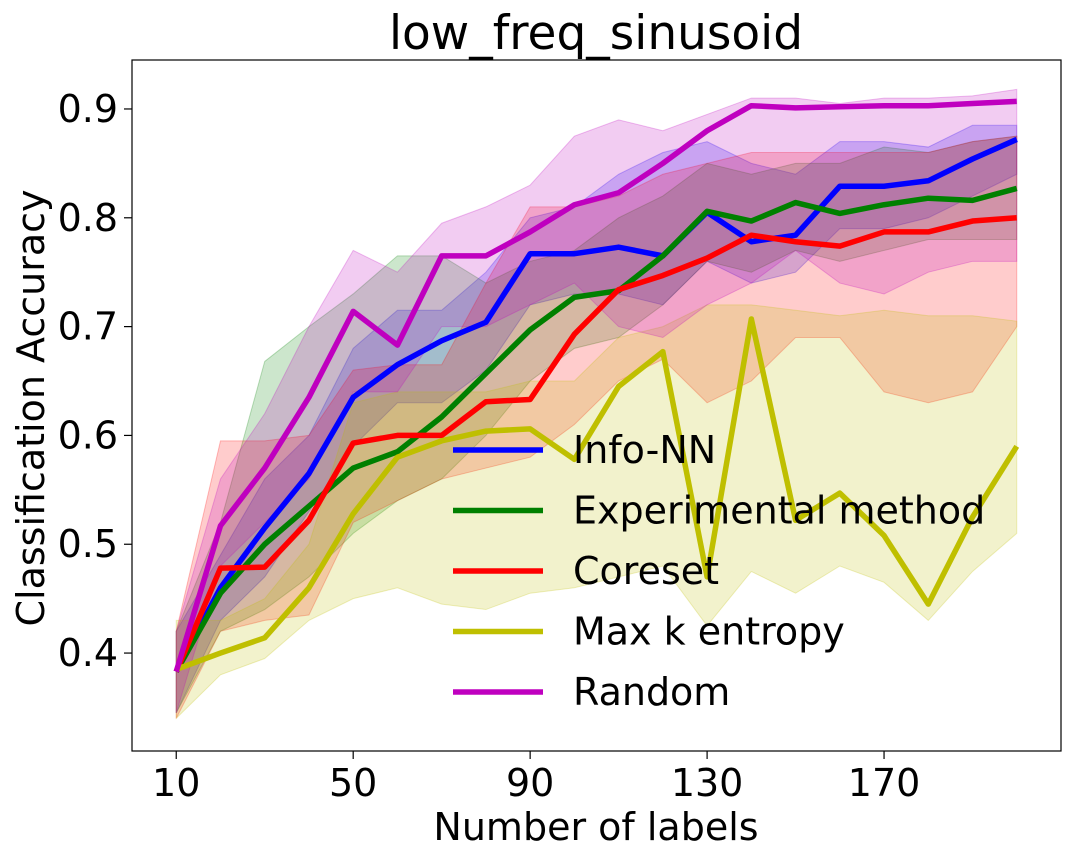 This screenshot has height=858, width=1071. What do you see at coordinates (646, 571) in the screenshot?
I see `legend-label-coreset: Coreset` at bounding box center [646, 571].